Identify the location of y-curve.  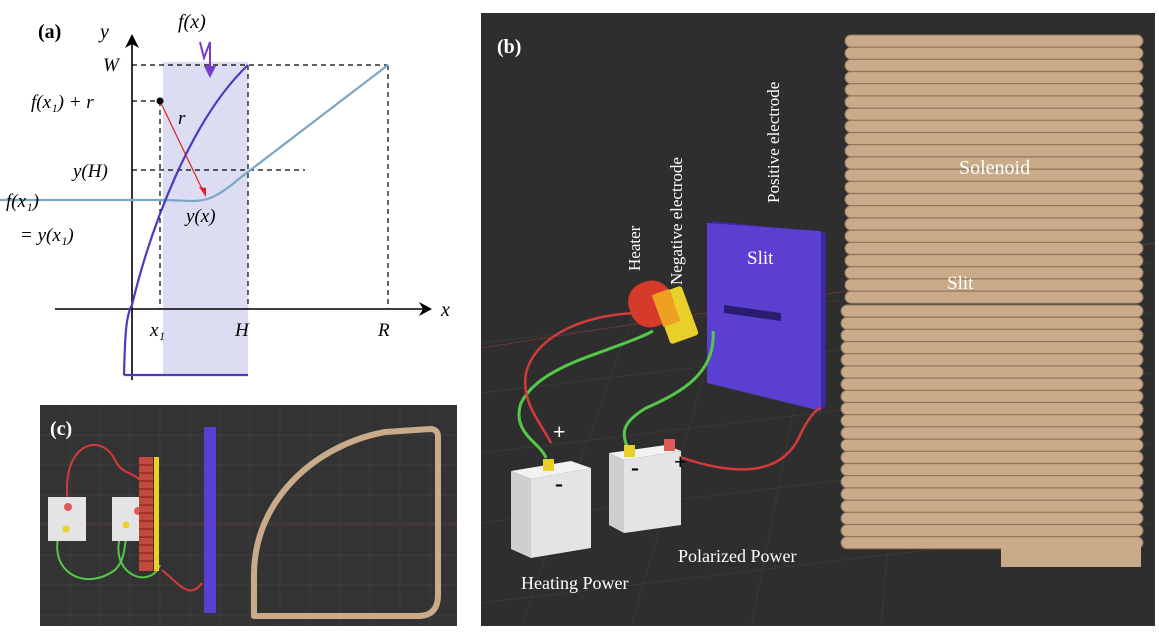
(194, 133).